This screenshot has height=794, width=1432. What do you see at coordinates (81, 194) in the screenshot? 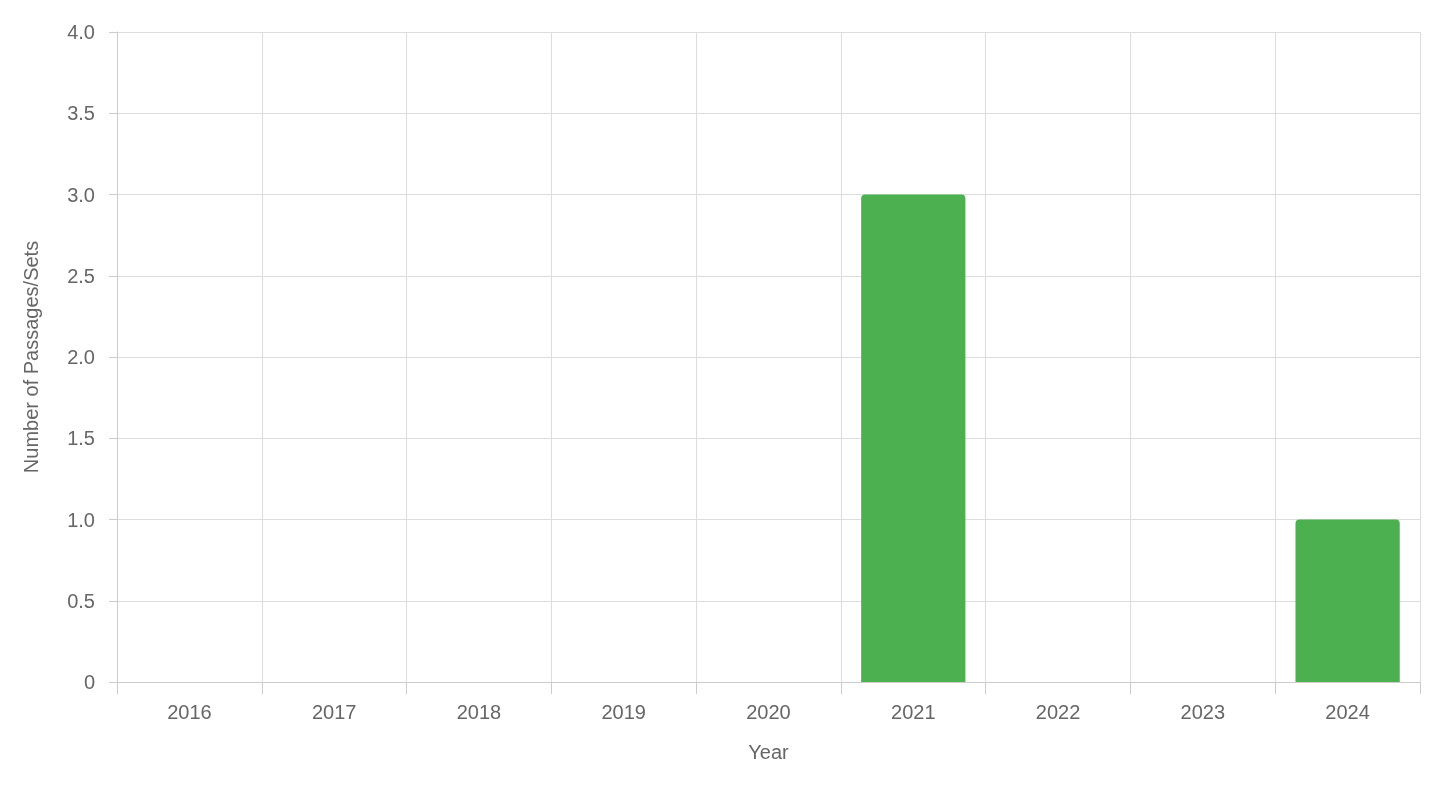
I see `y-tick-label: 3.0` at bounding box center [81, 194].